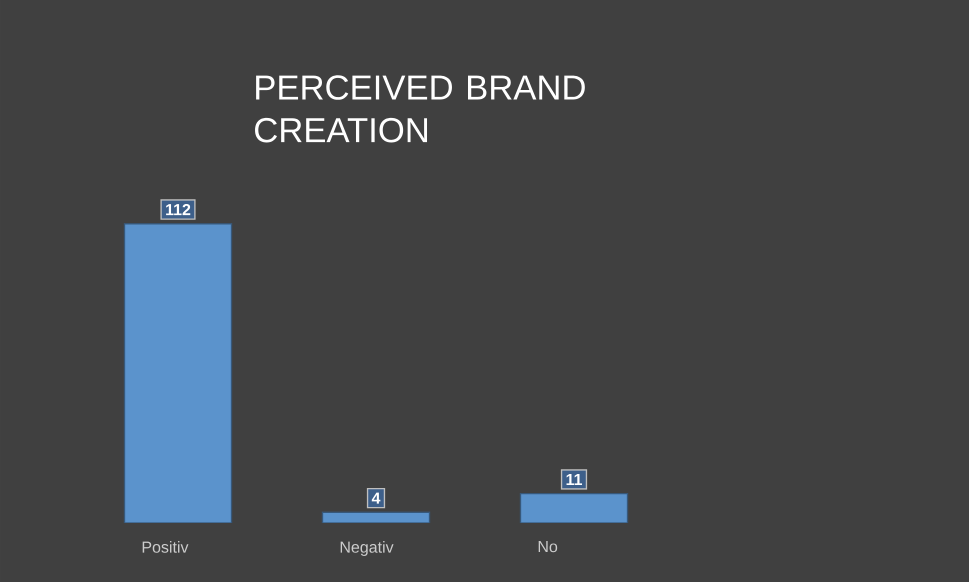 This screenshot has width=969, height=582. What do you see at coordinates (420, 108) in the screenshot?
I see `chart-title: PERCEIVED BRAND CREATION` at bounding box center [420, 108].